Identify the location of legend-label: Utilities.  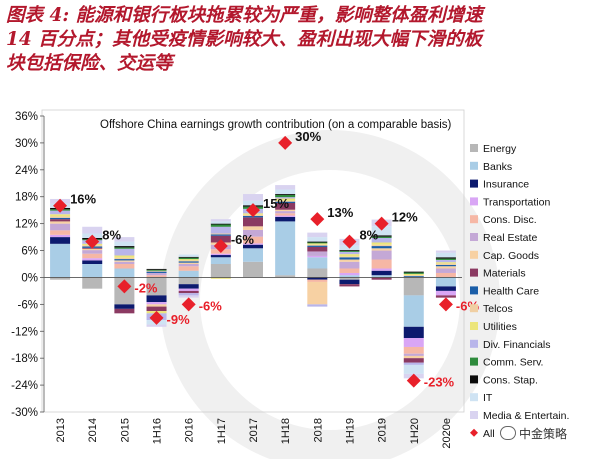
(500, 327).